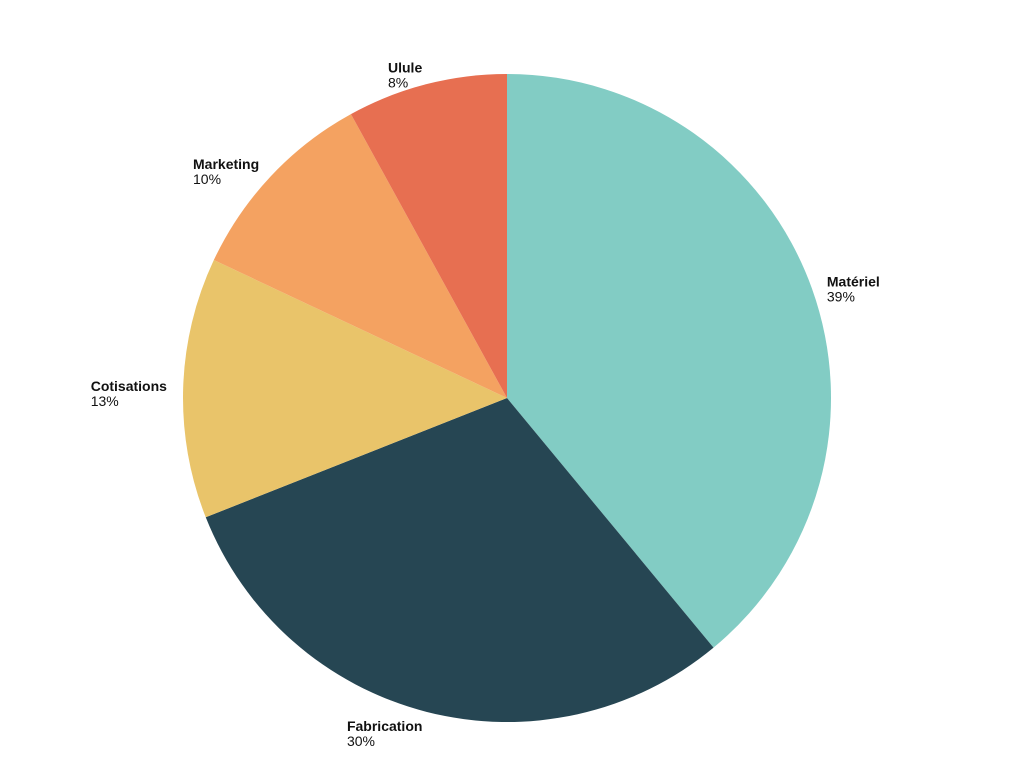  I want to click on value-label: 13%, so click(105, 401).